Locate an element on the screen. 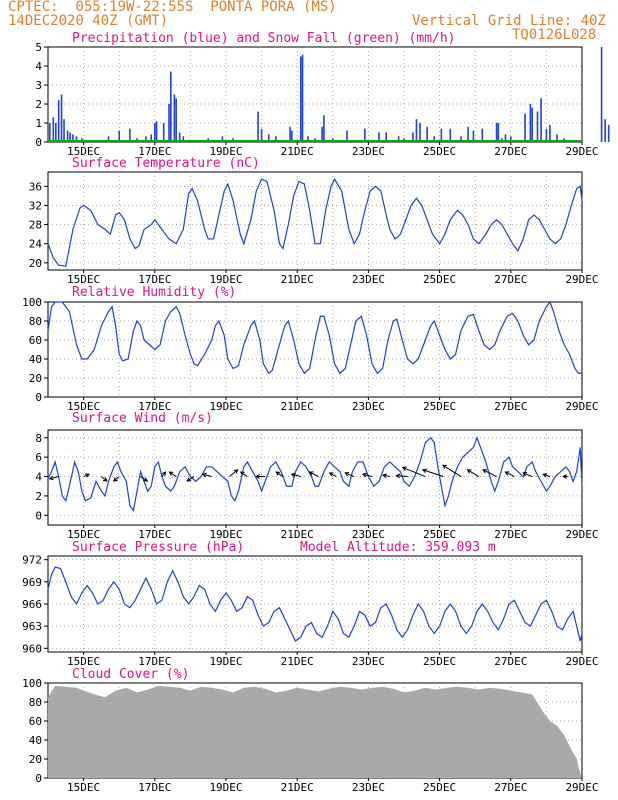 The width and height of the screenshot is (618, 800). rh-title: Relative Humidity (%) is located at coordinates (154, 292).